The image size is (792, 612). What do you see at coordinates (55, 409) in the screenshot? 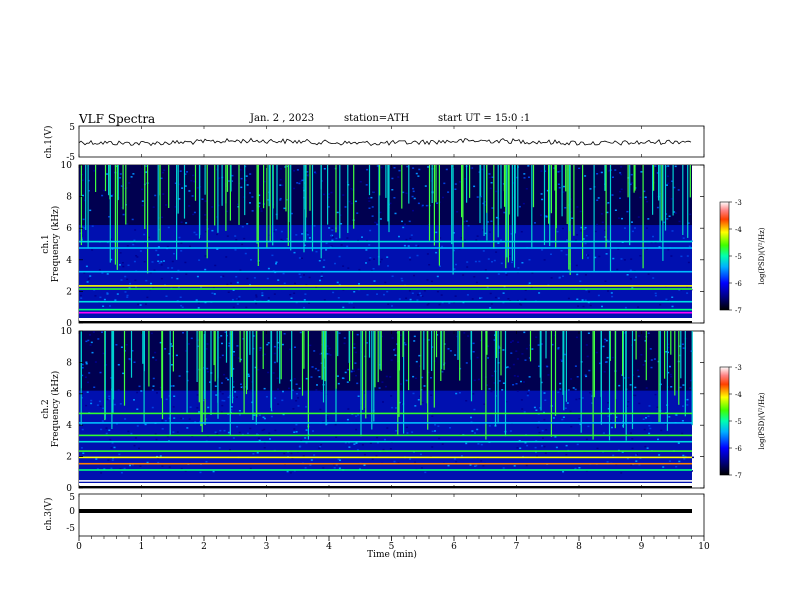
I see `ch2-frequency-label: Frequency (kHz)` at bounding box center [55, 409].